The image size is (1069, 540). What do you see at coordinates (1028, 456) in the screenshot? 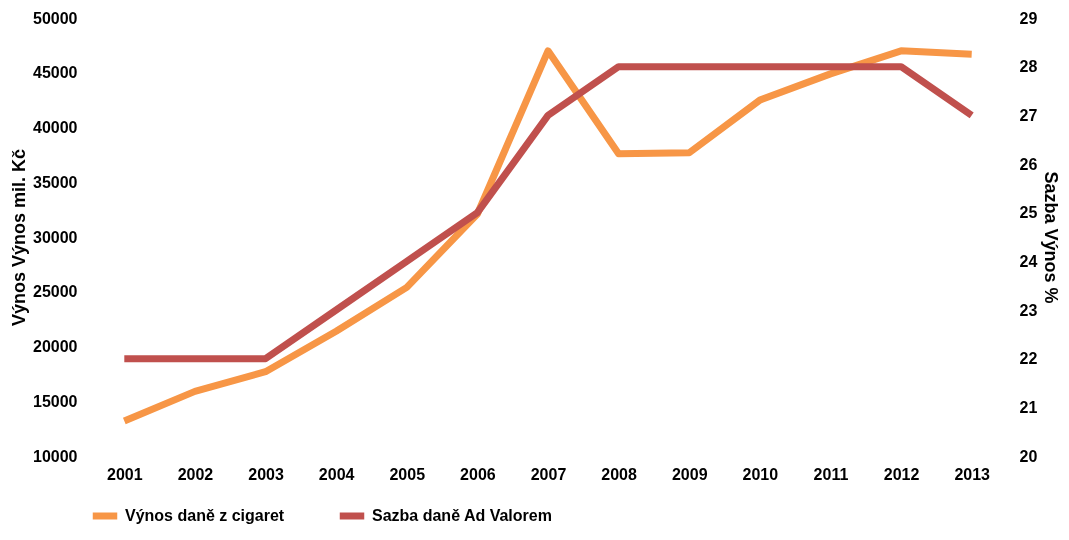
I see `y2-tick-label: 20` at bounding box center [1028, 456].